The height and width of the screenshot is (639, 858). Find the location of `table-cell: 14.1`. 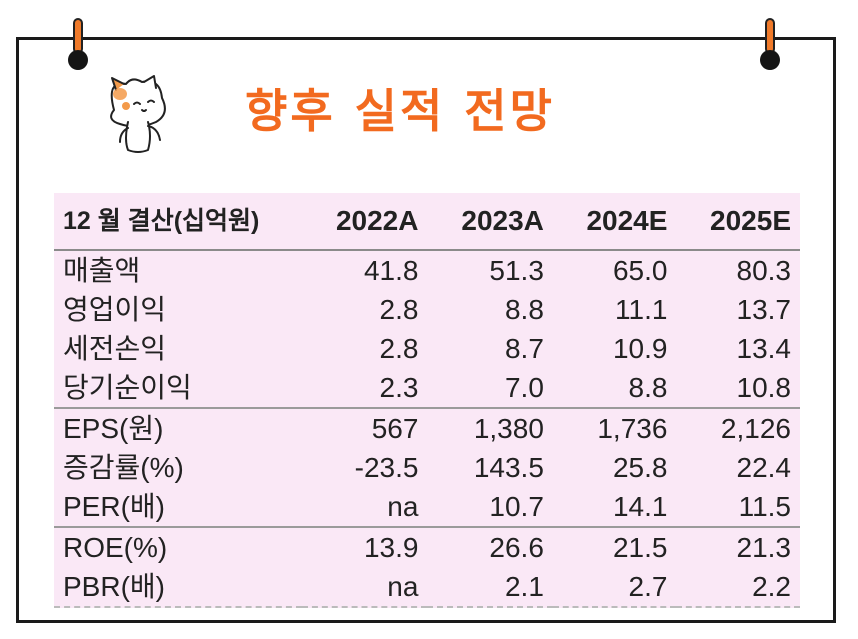

table-cell: 14.1 is located at coordinates (640, 506).